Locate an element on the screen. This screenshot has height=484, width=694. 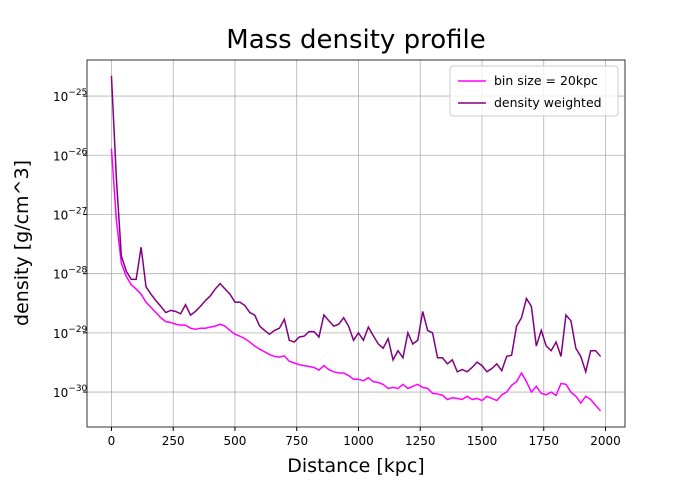
y-tick-label: 10−29 is located at coordinates (70, 333).